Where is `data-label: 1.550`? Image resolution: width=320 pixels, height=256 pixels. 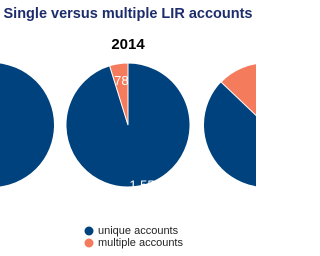
data-label: 1.550 is located at coordinates (145, 185).